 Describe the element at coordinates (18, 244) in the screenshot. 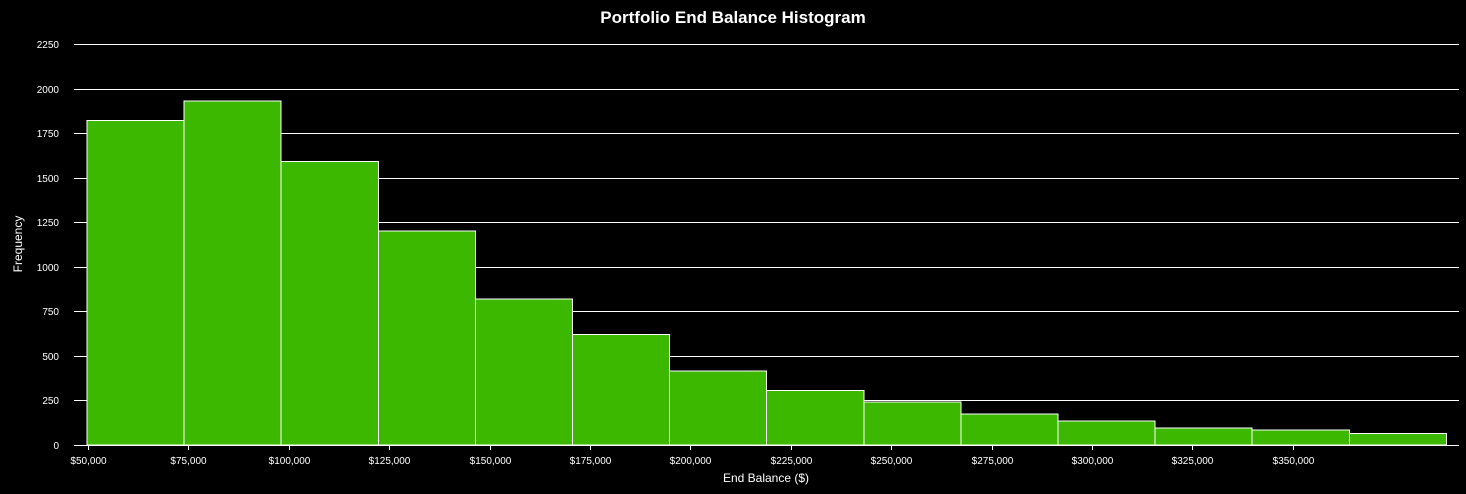

I see `y-axis-label: Frequency` at that location.